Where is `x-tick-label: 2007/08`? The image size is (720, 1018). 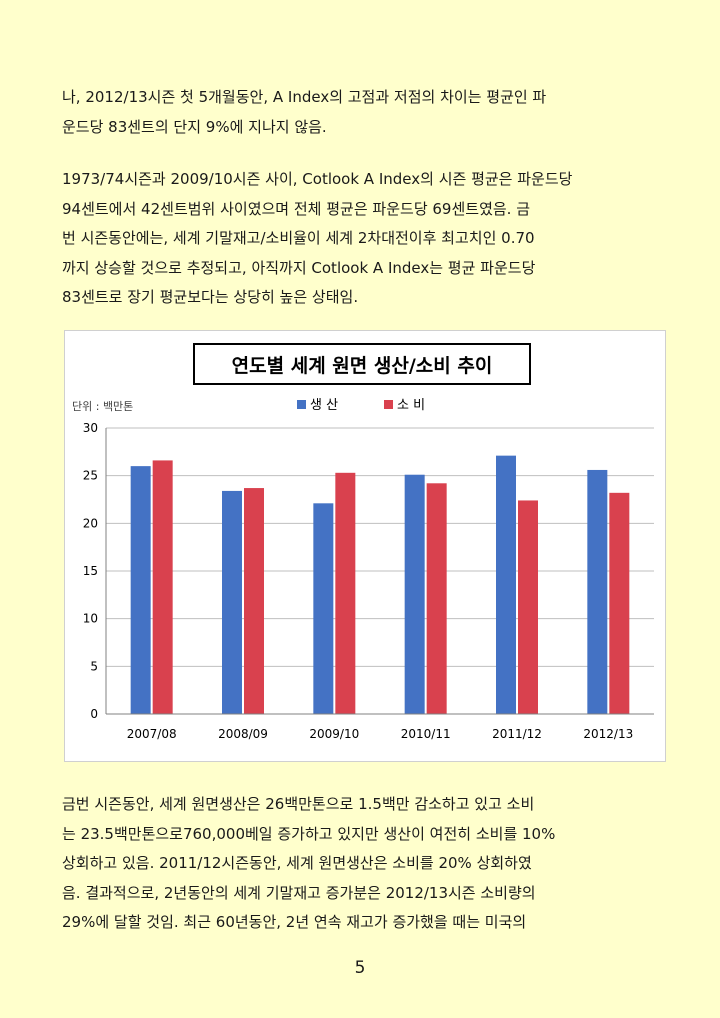
x-tick-label: 2007/08 is located at coordinates (152, 734).